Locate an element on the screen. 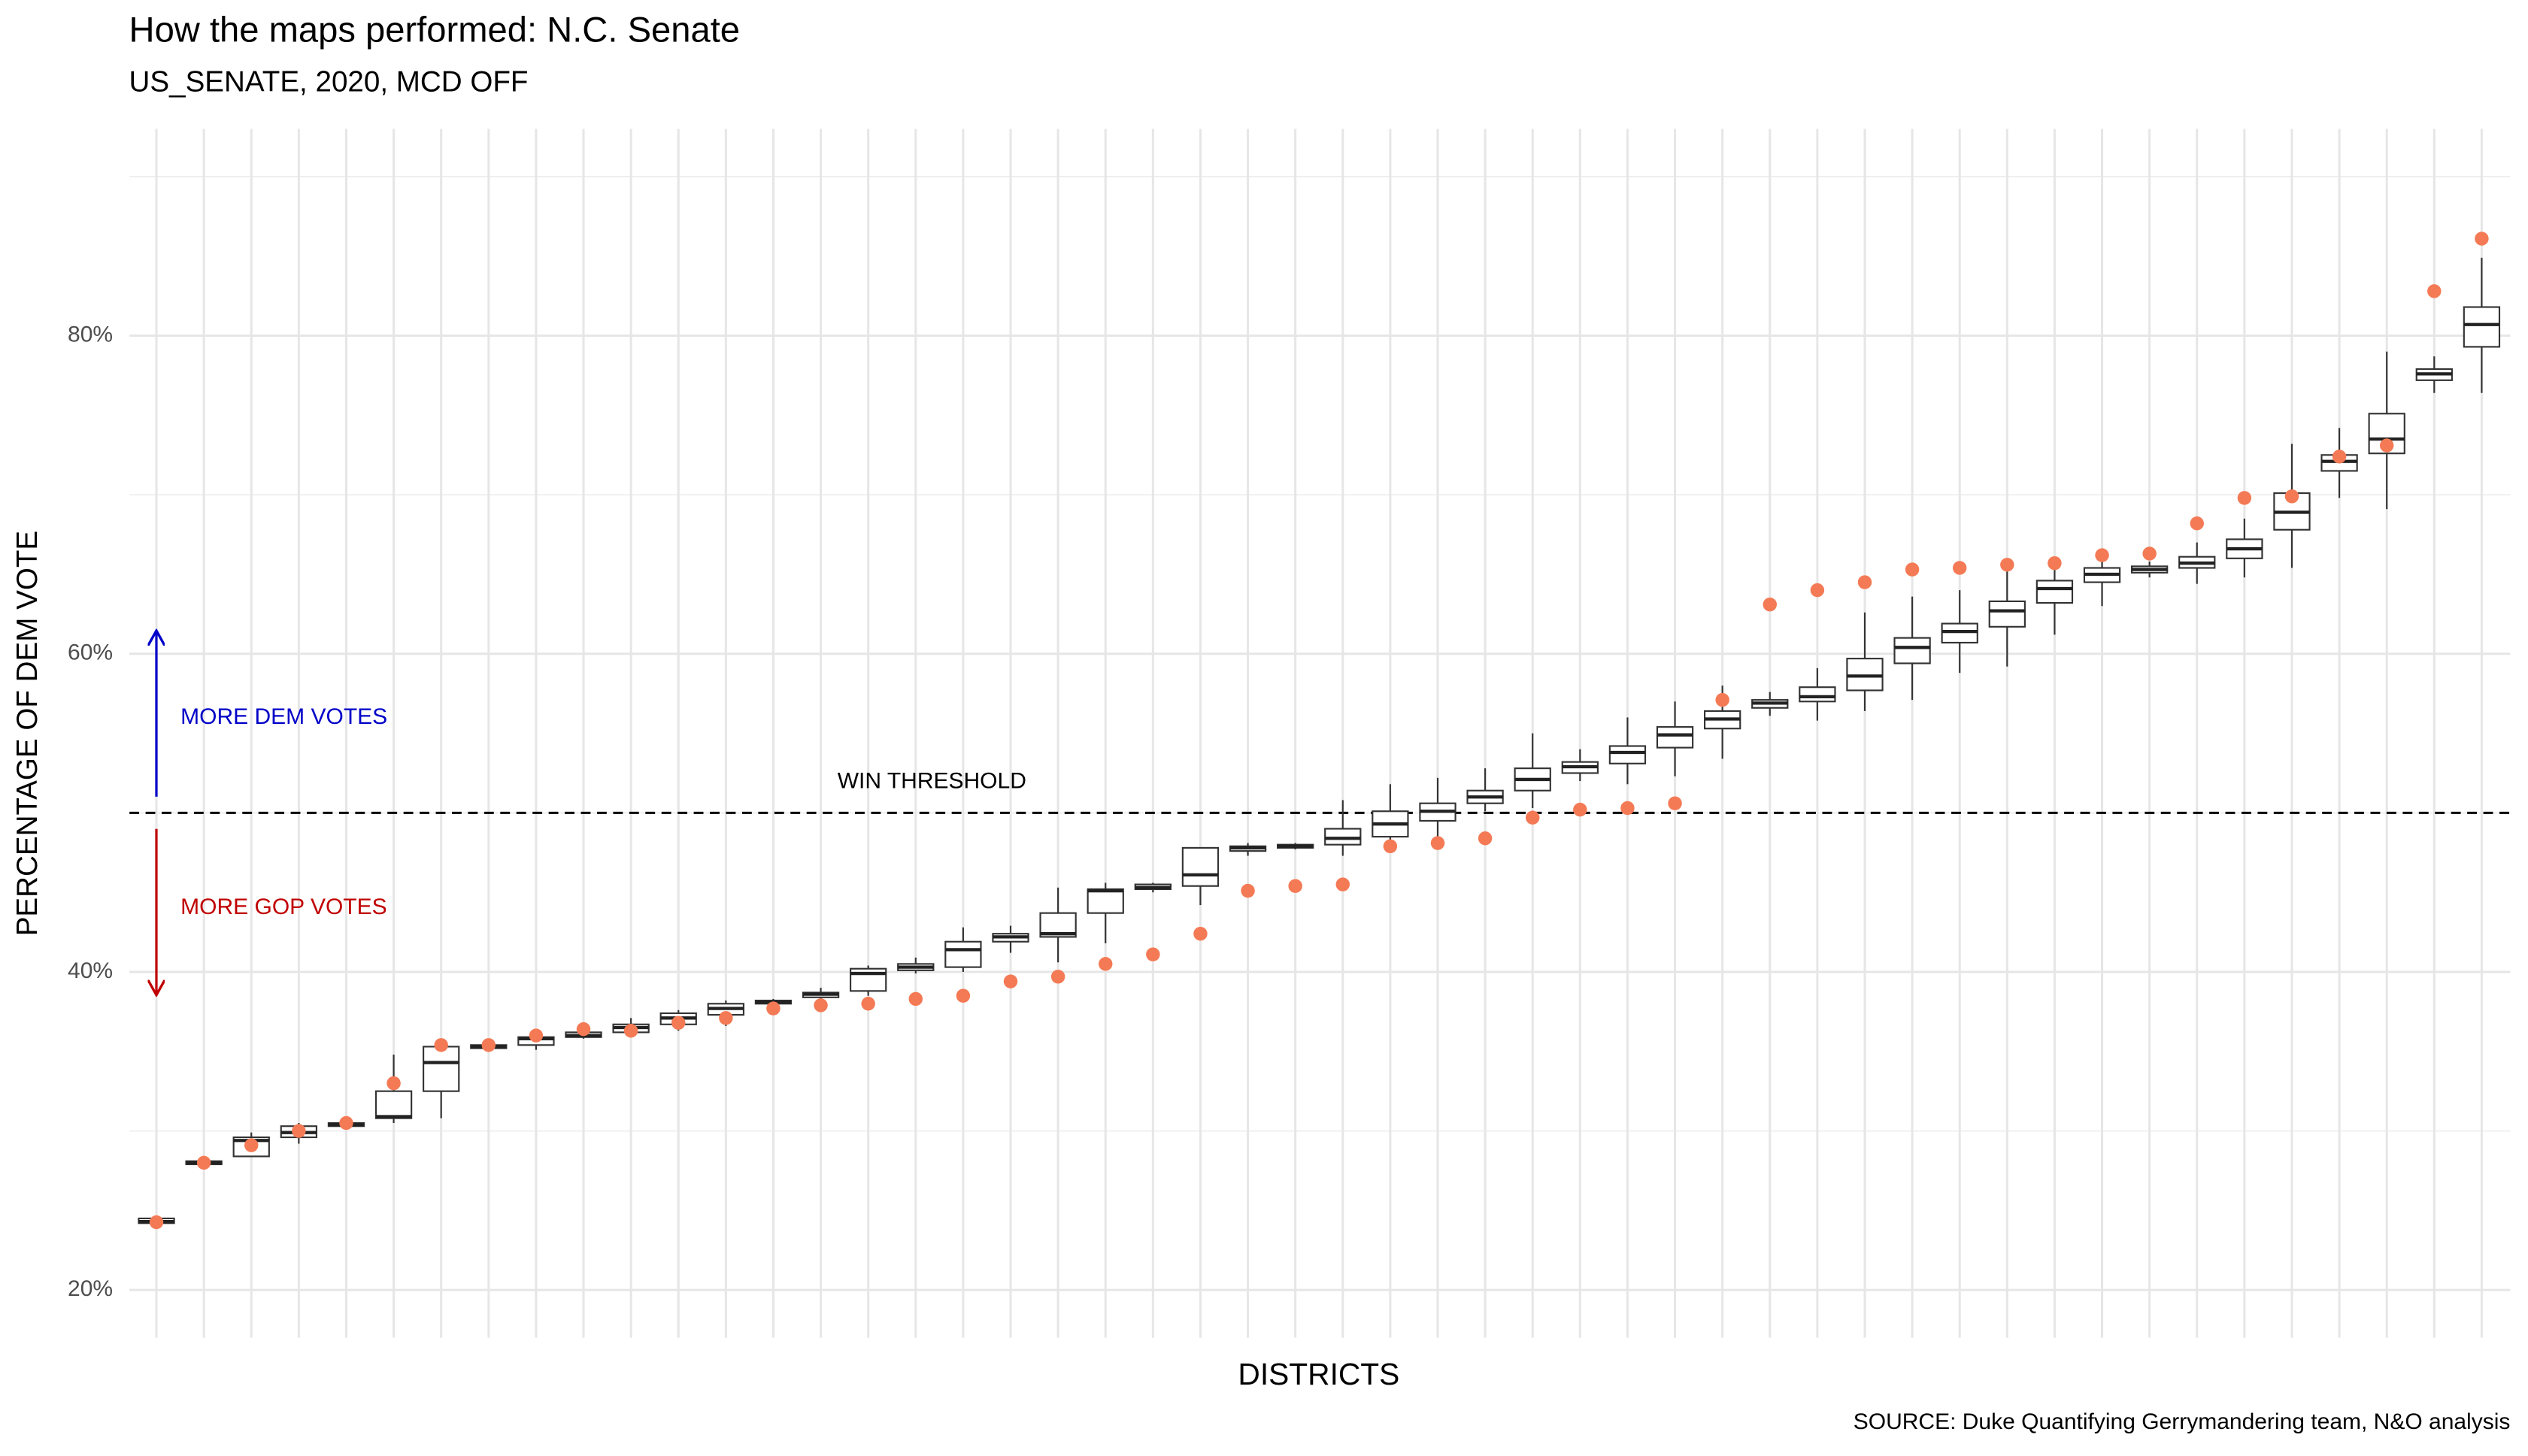  y-tick-label: 60% is located at coordinates (90, 652).